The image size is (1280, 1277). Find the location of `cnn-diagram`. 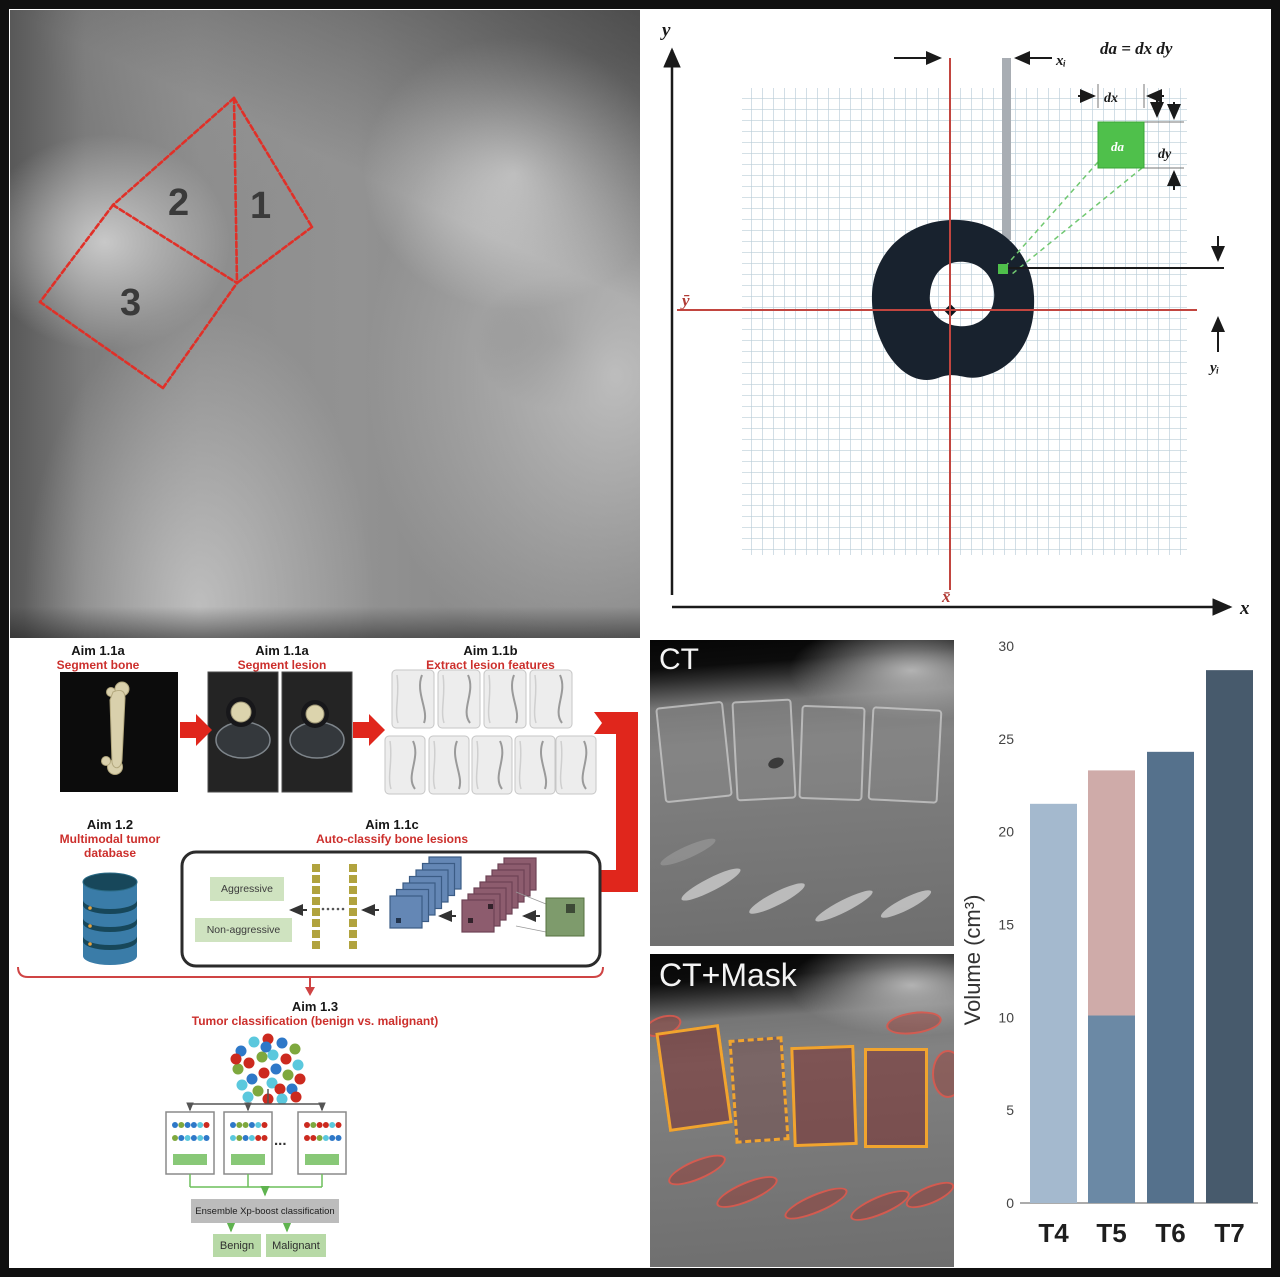

cnn-diagram is located at coordinates (448, 902).